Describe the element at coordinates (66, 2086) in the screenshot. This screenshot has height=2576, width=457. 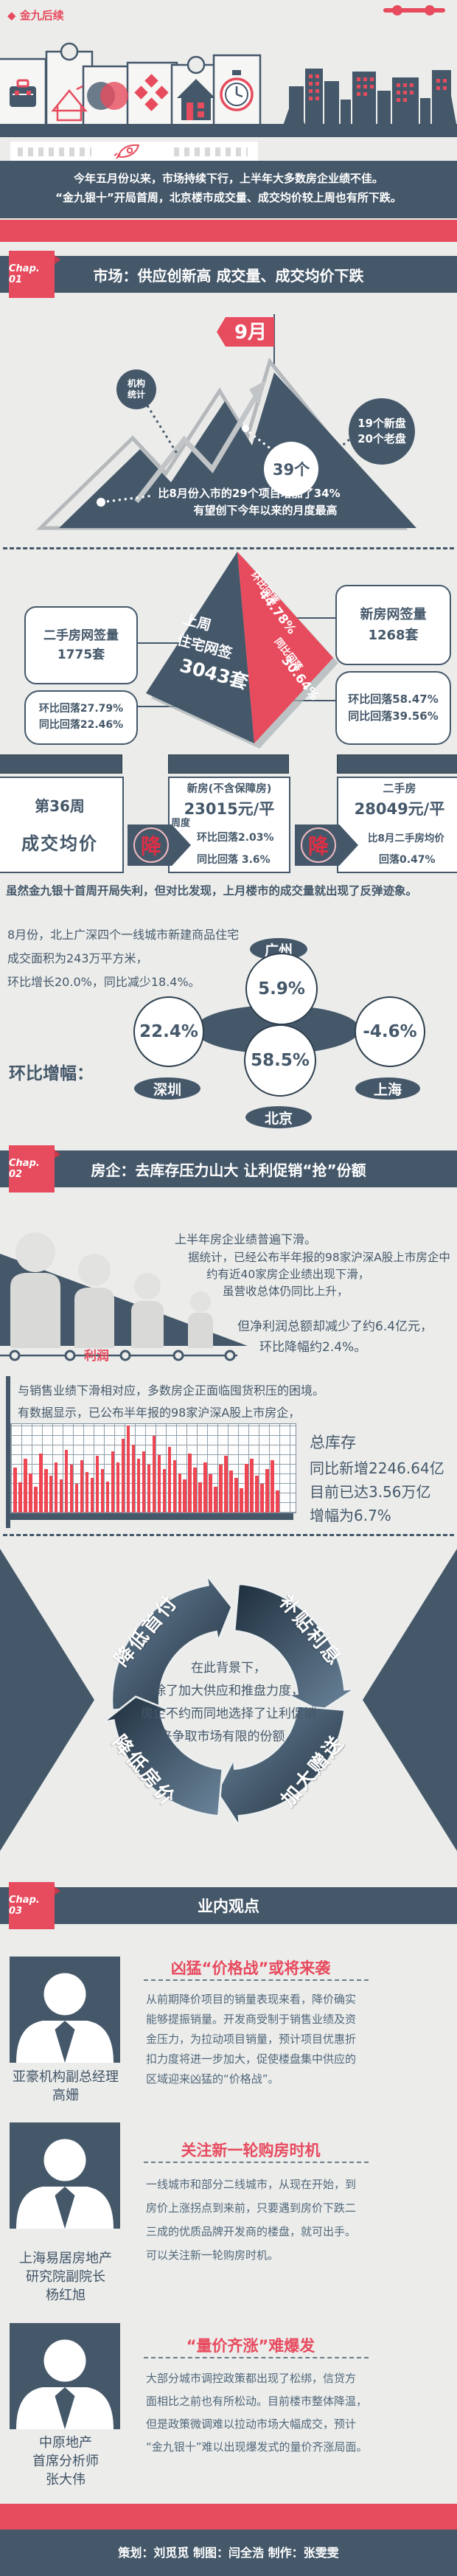
I see `expert-name: 亚豪机构副总经理 高姗` at that location.